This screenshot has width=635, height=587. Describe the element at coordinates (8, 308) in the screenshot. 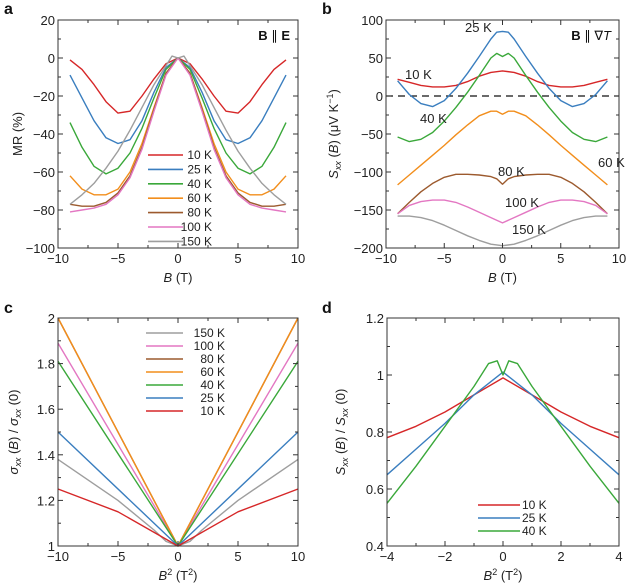

I see `panel-label: c` at that location.